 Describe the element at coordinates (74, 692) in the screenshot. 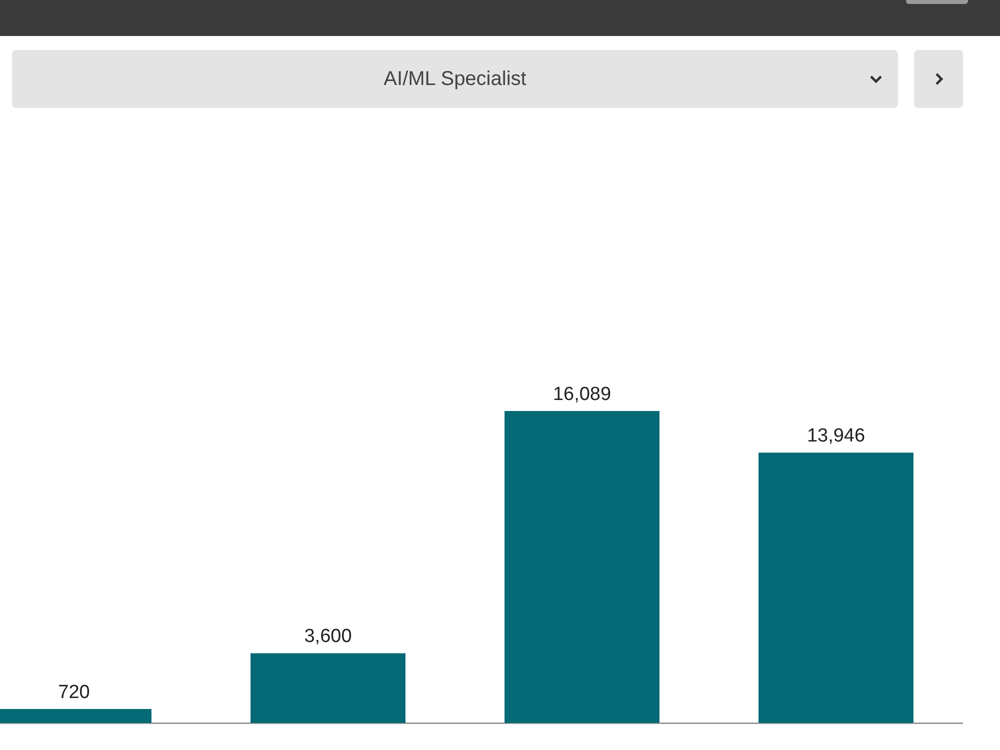

I see `data-label: 720` at that location.